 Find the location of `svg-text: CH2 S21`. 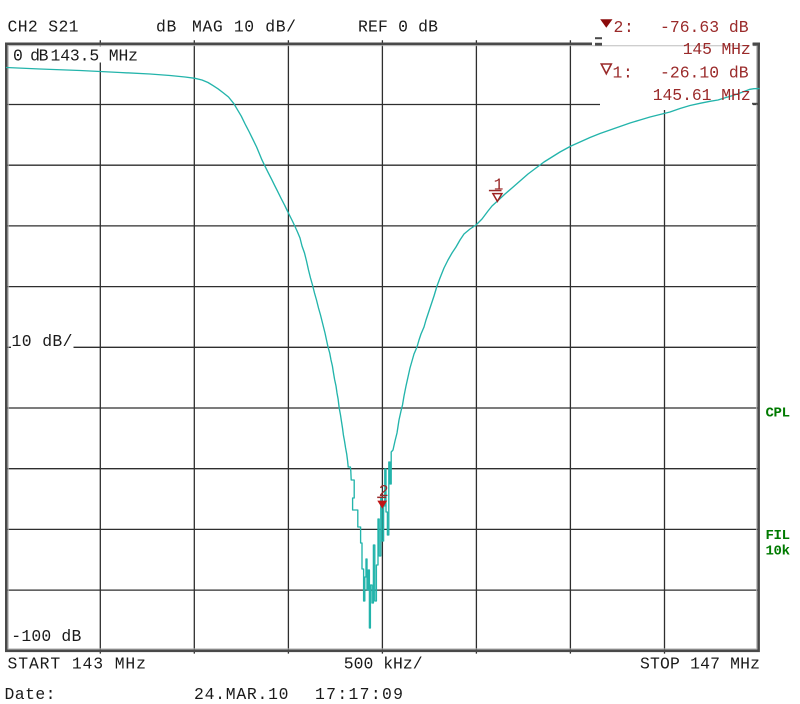

svg-text: CH2 S21 is located at coordinates (43, 26).